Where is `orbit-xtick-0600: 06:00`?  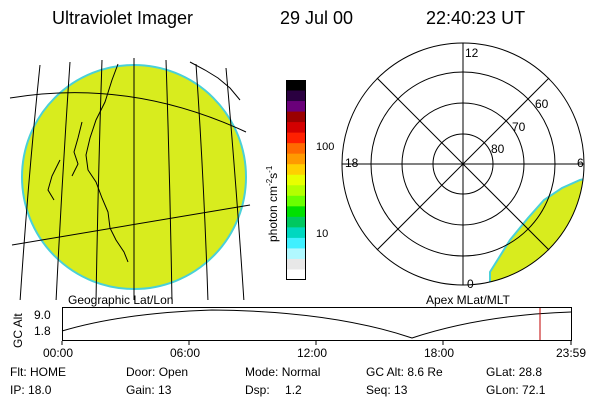 orbit-xtick-0600: 06:00 is located at coordinates (185, 353).